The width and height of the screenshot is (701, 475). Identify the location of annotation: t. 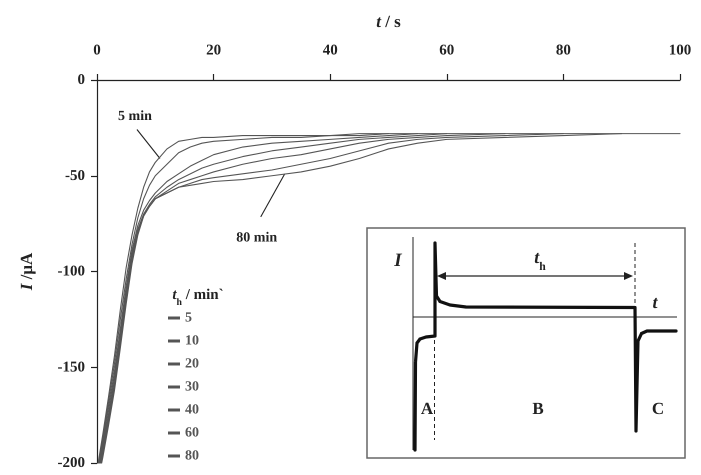
(655, 302).